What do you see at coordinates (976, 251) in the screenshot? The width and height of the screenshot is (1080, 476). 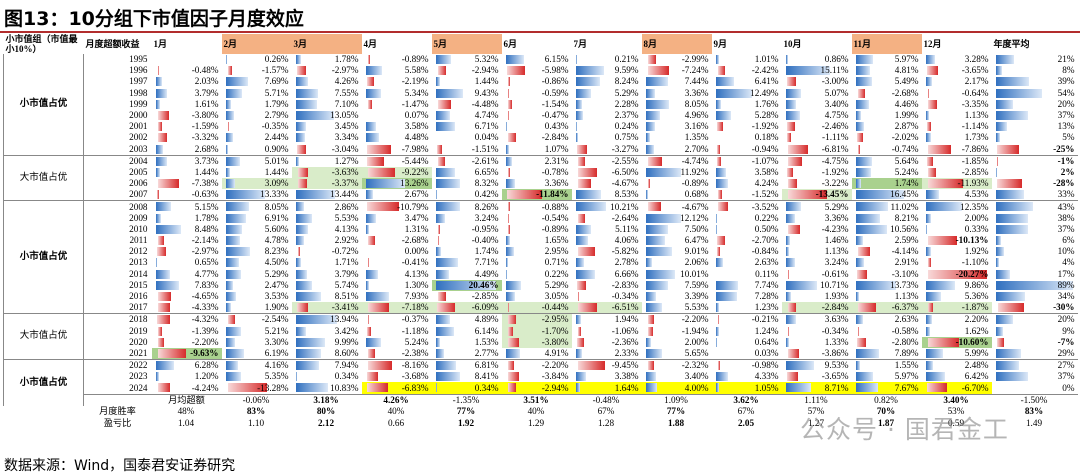 I see `value-text: 1.92%` at bounding box center [976, 251].